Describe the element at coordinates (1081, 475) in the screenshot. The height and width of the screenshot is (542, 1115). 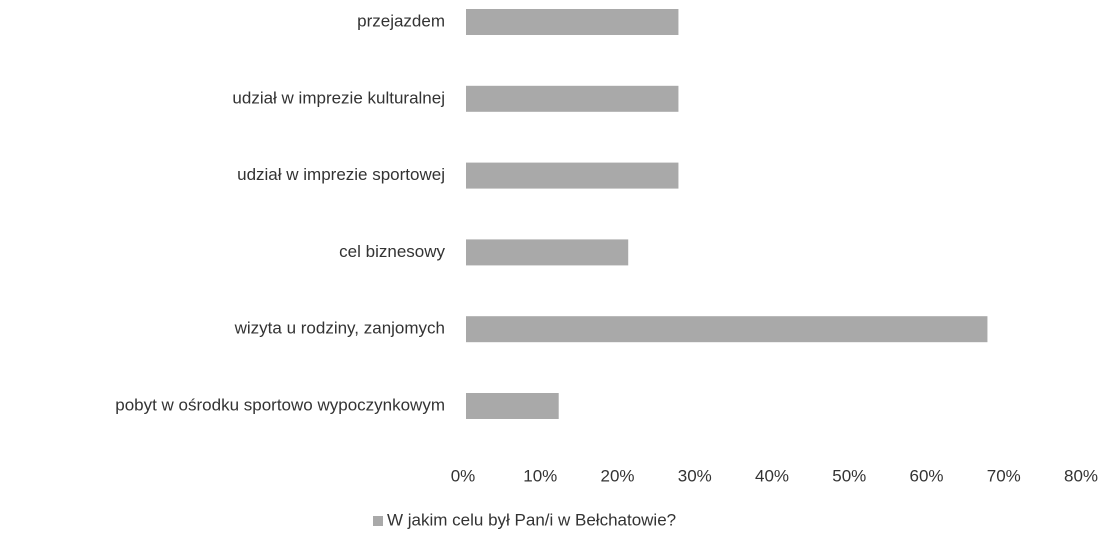
I see `x-tick-label: 80%` at that location.